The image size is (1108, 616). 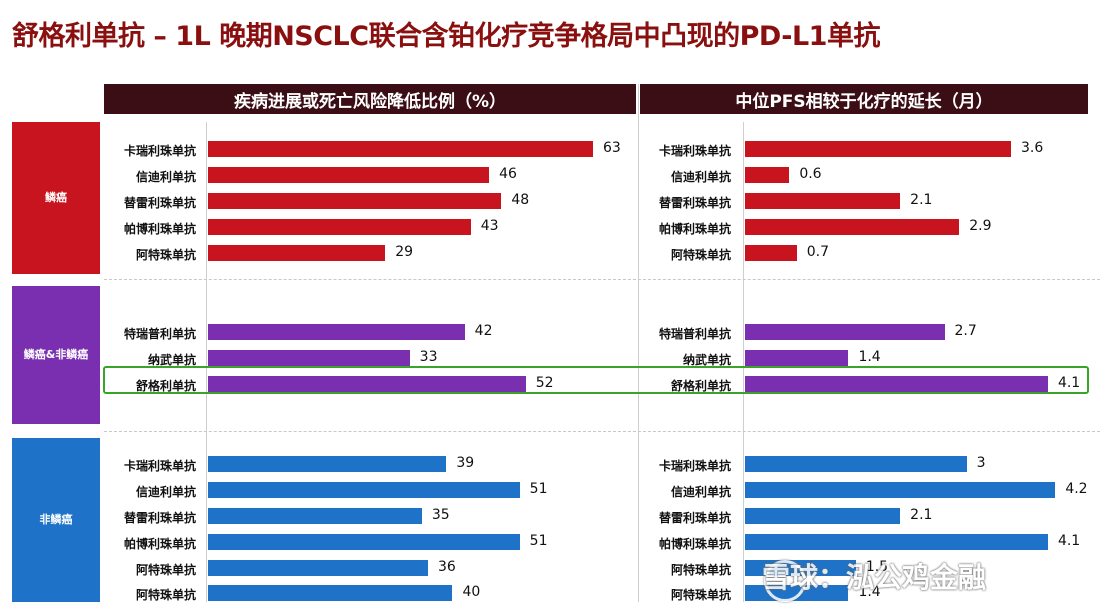 I want to click on group-label-nonsquamous: 非鳞癌, so click(x=56, y=520).